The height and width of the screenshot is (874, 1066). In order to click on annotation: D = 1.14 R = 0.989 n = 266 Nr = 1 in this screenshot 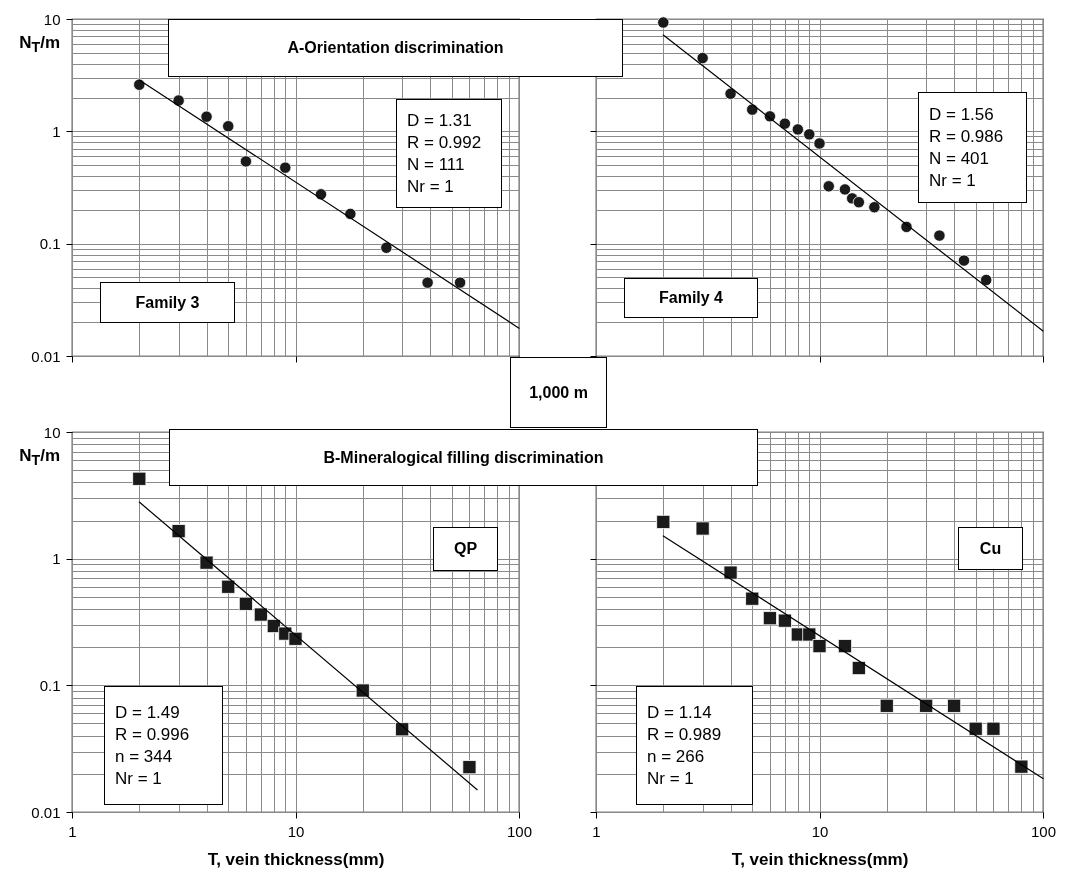, I will do `click(684, 745)`.